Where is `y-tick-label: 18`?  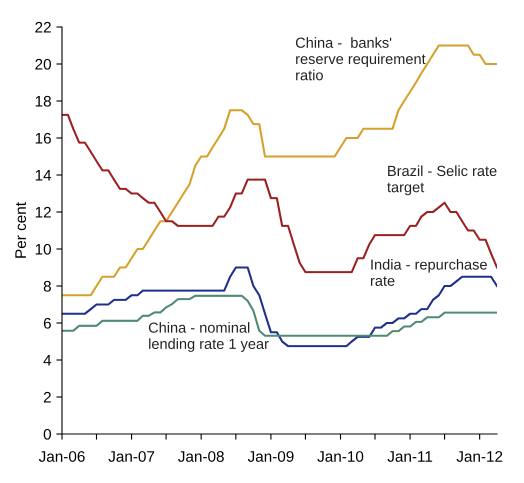 y-tick-label: 18 is located at coordinates (43, 101).